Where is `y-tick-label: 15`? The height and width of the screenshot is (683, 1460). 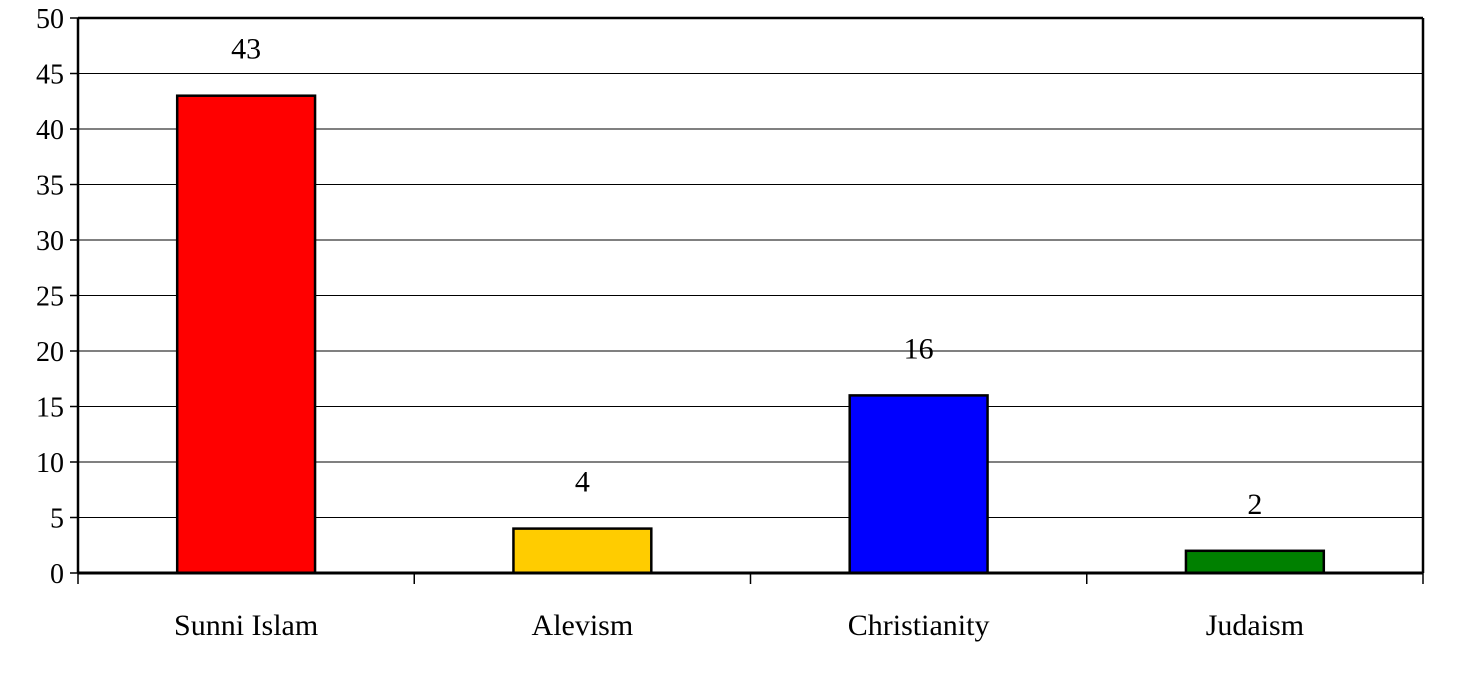
y-tick-label: 15 is located at coordinates (50, 408).